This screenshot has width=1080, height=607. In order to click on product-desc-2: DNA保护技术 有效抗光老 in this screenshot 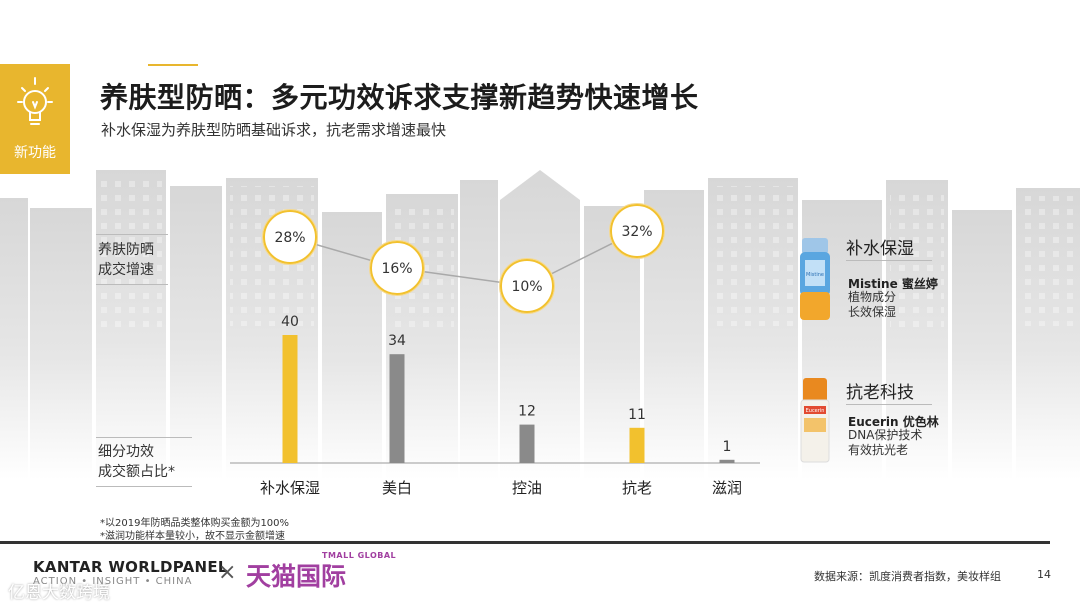, I will do `click(885, 443)`.